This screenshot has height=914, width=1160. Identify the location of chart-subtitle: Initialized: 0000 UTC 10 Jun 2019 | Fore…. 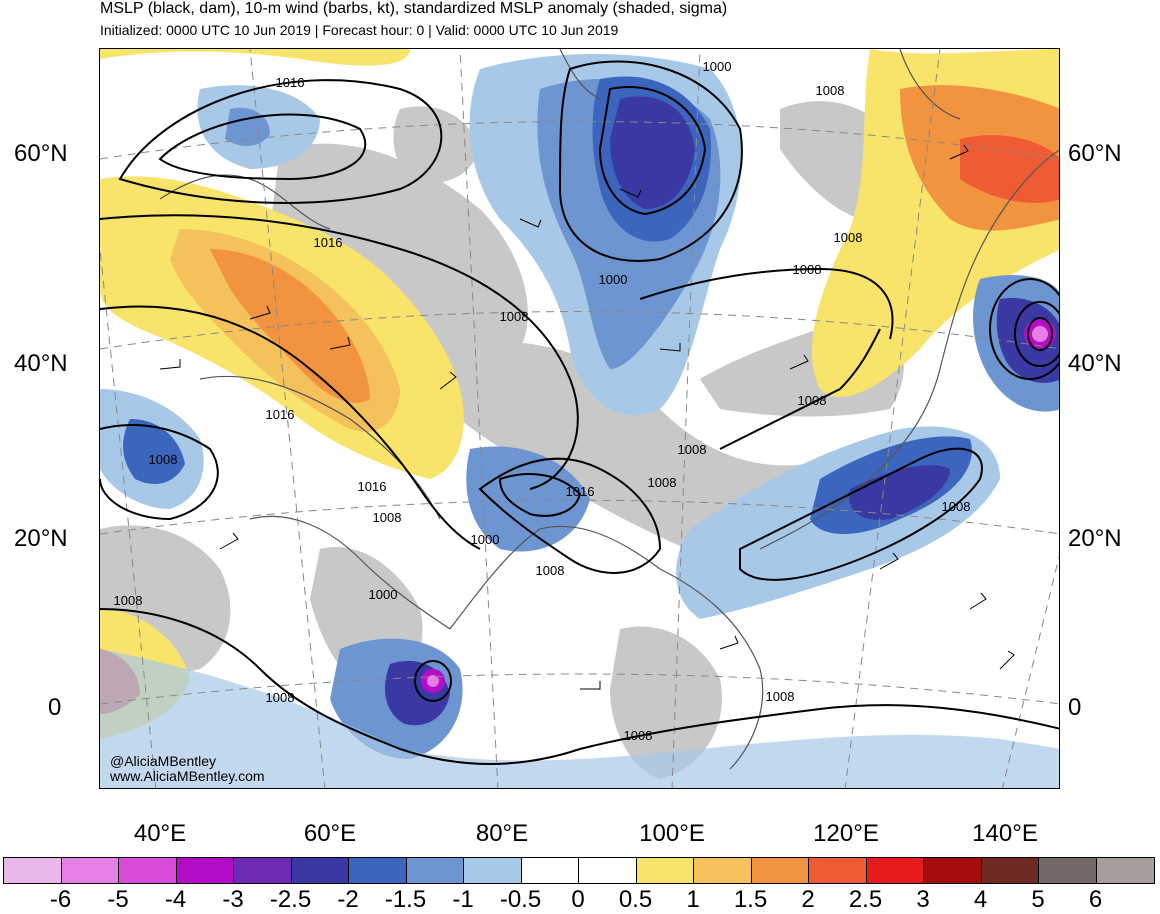
(359, 30).